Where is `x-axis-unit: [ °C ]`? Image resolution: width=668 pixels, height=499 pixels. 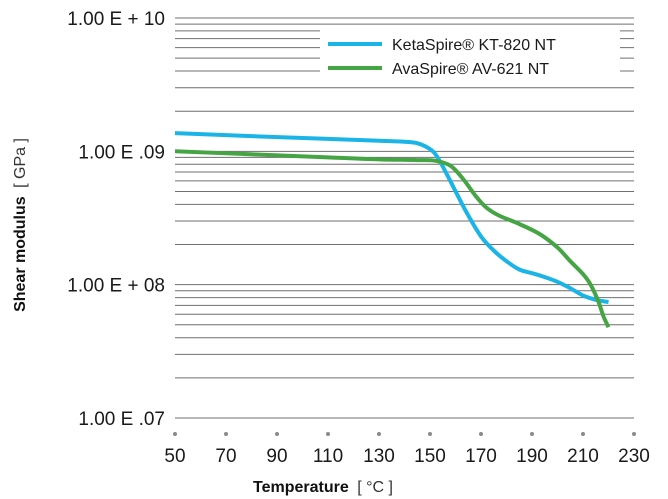 x-axis-unit: [ °C ] is located at coordinates (375, 487).